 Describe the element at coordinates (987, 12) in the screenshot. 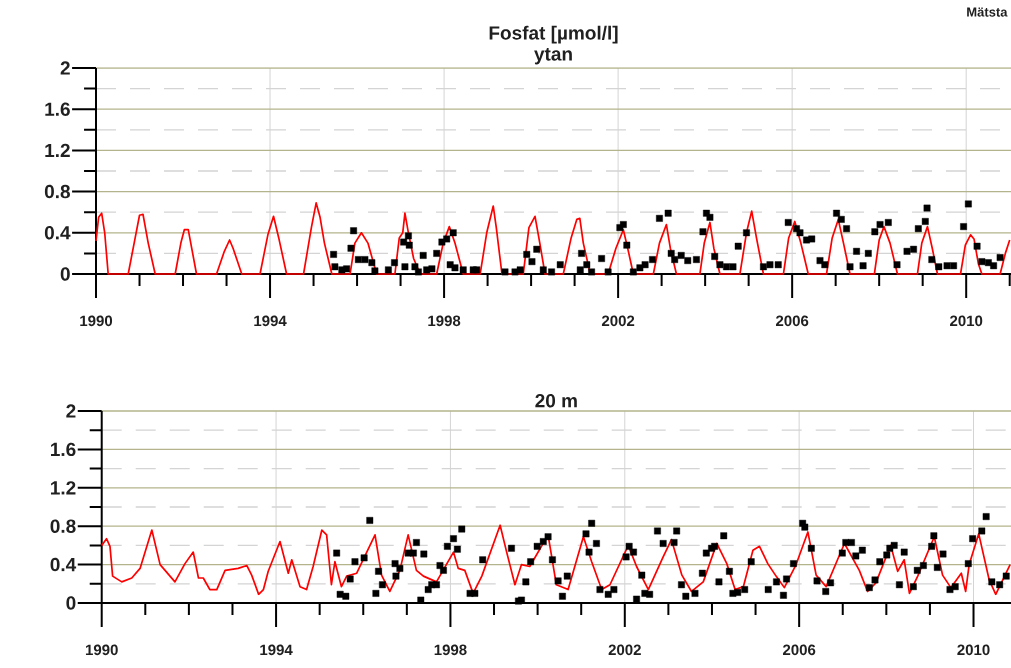

I see `text: Mätsta` at that location.